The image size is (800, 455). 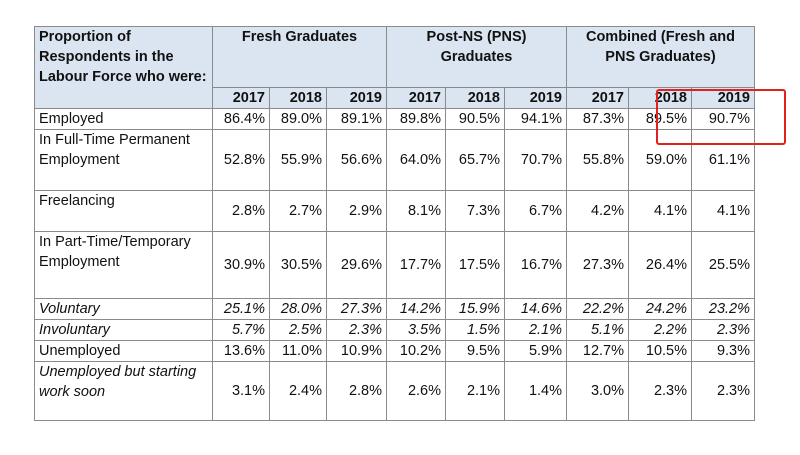 I want to click on table-cell: 2.2%, so click(x=660, y=330).